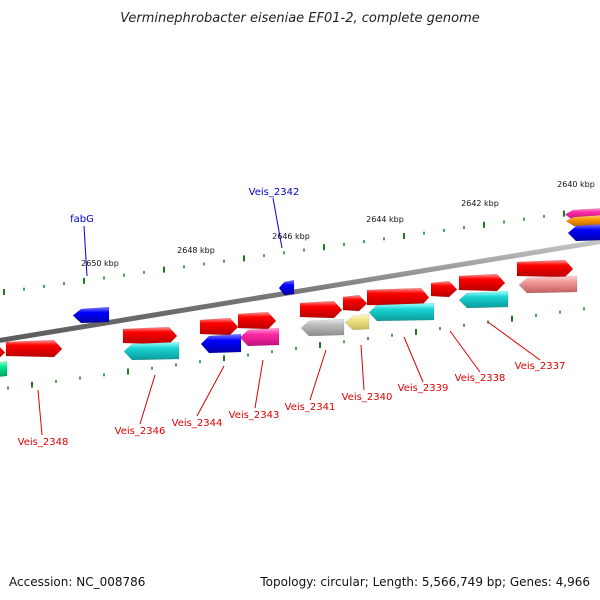 Image resolution: width=600 pixels, height=600 pixels. What do you see at coordinates (480, 378) in the screenshot?
I see `gene-label-veis-2338: Veis_2338` at bounding box center [480, 378].